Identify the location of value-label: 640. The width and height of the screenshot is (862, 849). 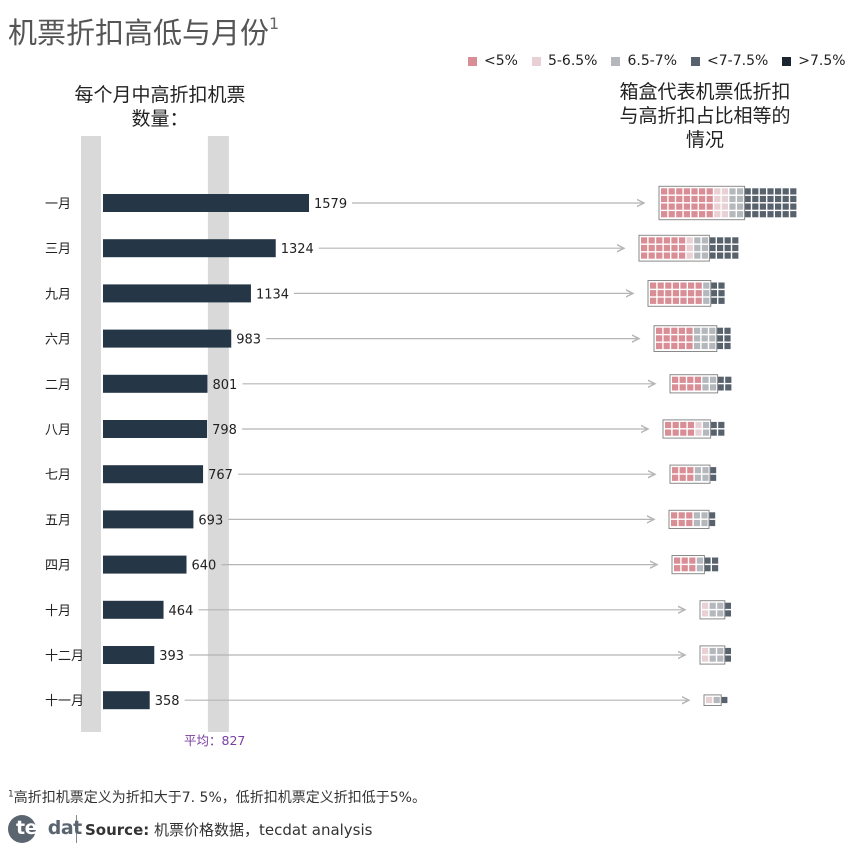
(203, 566).